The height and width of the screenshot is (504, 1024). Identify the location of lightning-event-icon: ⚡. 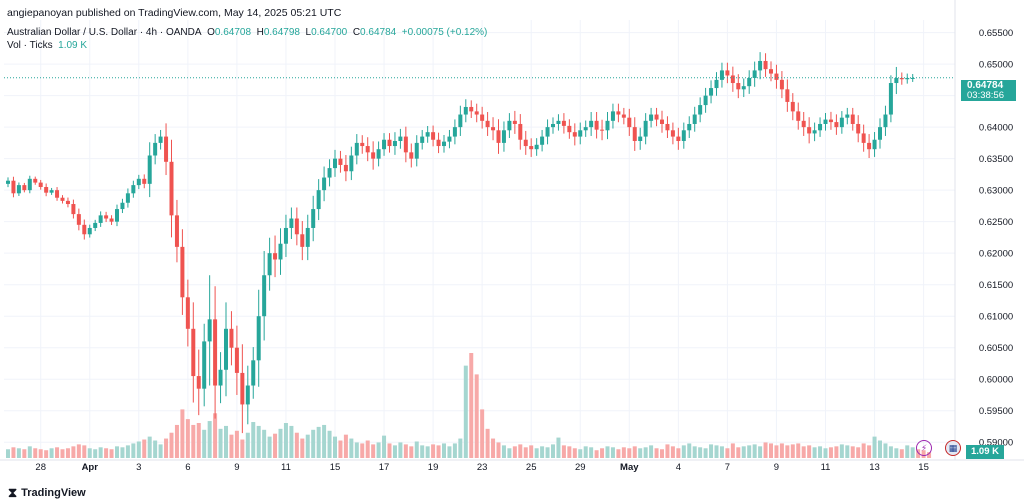
(924, 448).